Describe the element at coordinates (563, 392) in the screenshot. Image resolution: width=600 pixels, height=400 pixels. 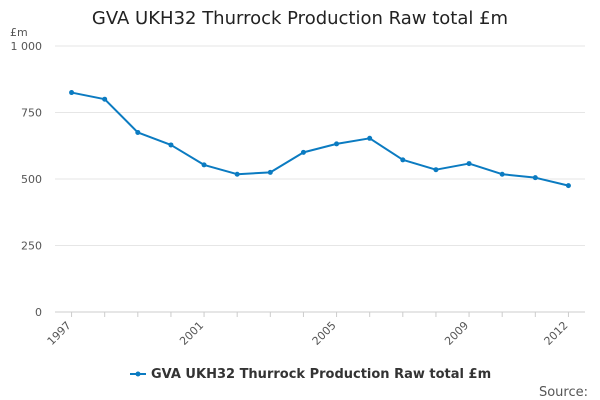
I see `source-label: Source:` at that location.